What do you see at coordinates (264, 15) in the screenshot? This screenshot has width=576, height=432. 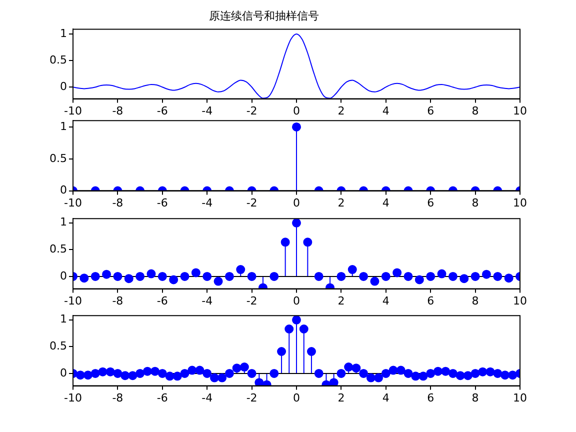 I see `chart-title: 原连续信号和抽样信号` at bounding box center [264, 15].